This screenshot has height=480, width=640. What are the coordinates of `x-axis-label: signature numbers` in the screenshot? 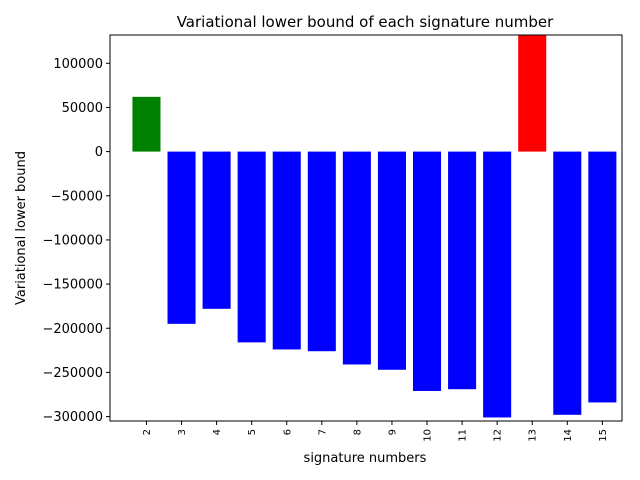 It's located at (365, 458).